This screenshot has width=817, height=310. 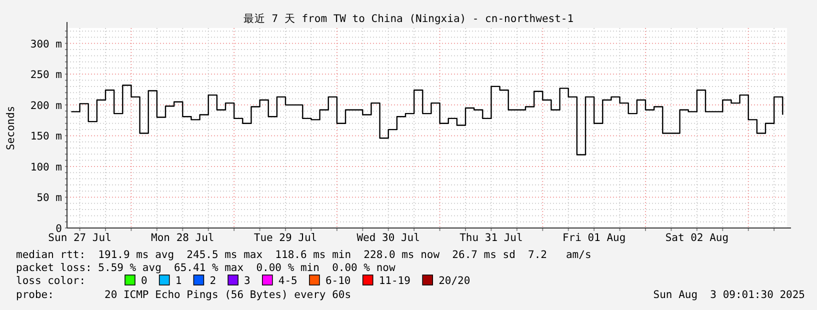 What do you see at coordinates (11, 128) in the screenshot?
I see `y-axis-title: Seconds` at bounding box center [11, 128].